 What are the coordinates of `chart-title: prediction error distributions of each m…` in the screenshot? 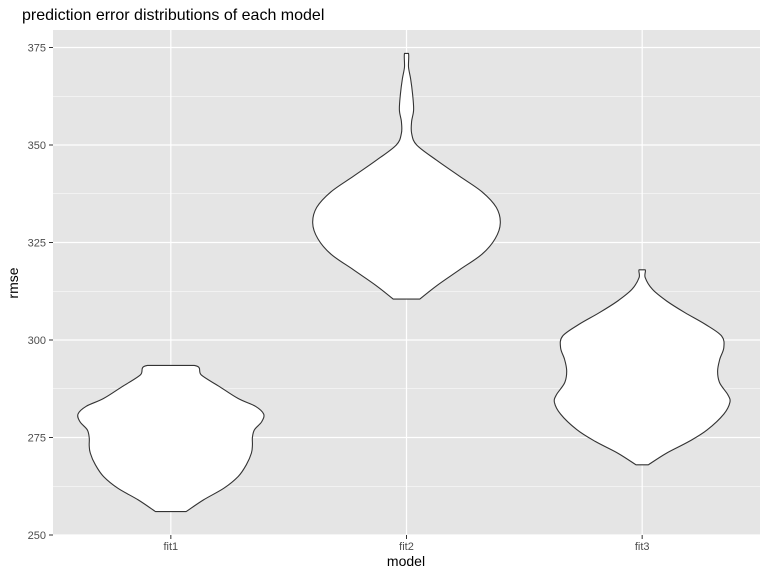 It's located at (173, 15).